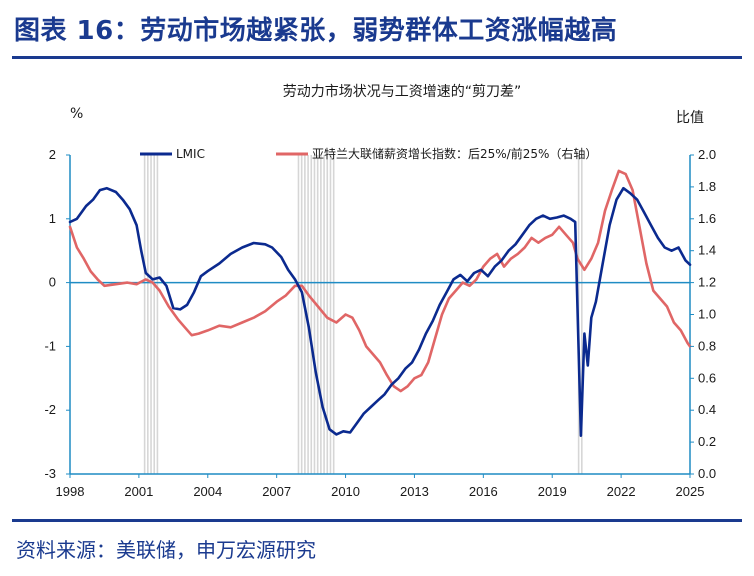  I want to click on x-tick-label: 2013, so click(414, 491).